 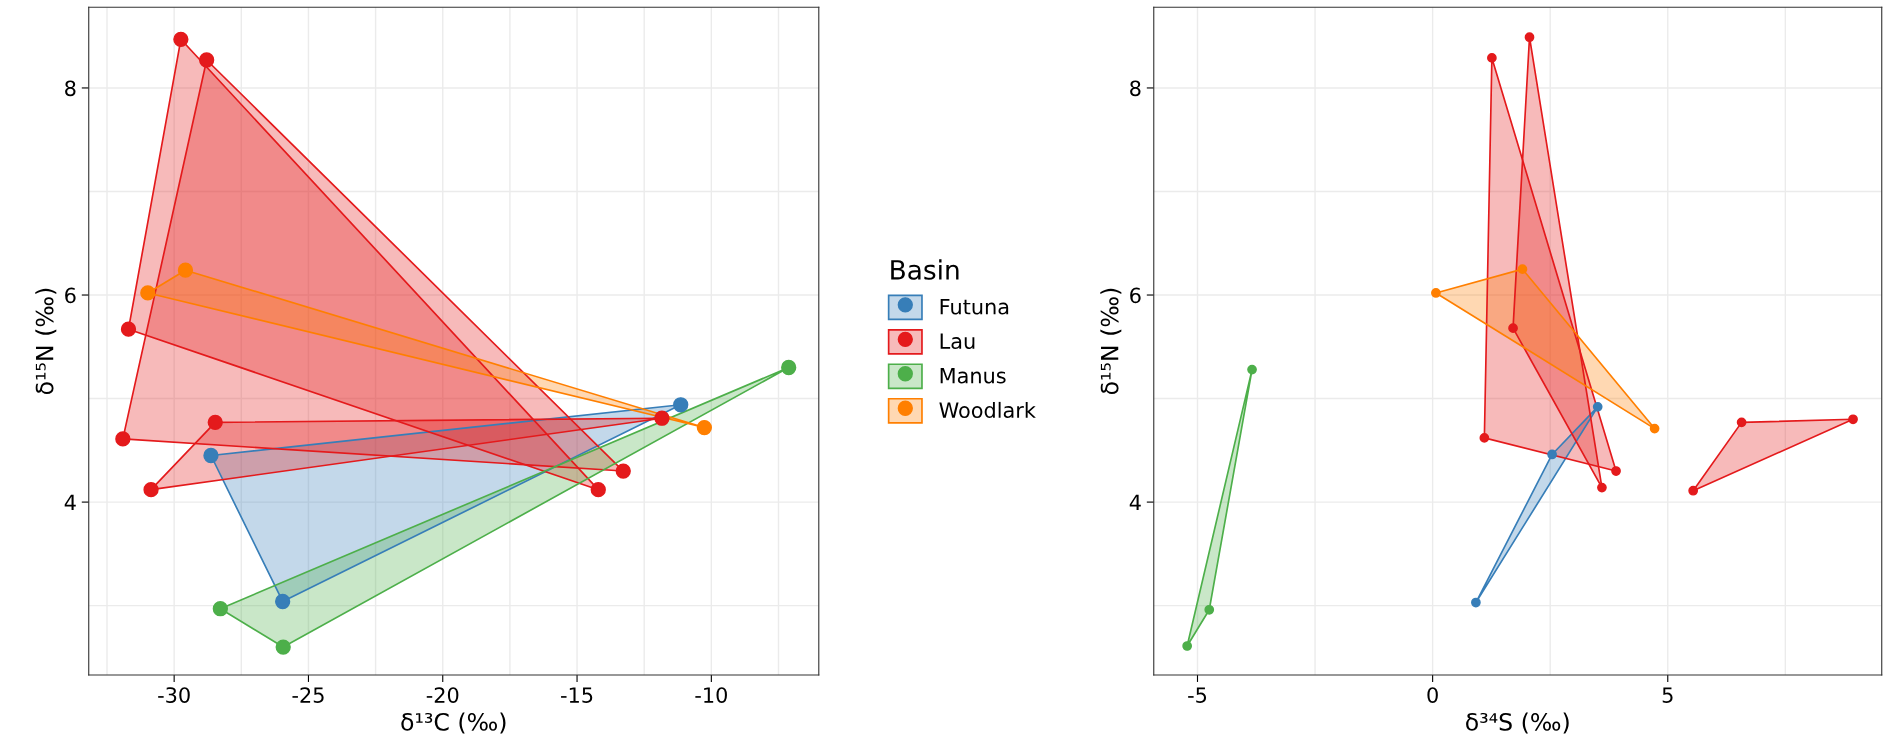 I want to click on x-tick-label: -25, so click(x=308, y=695).